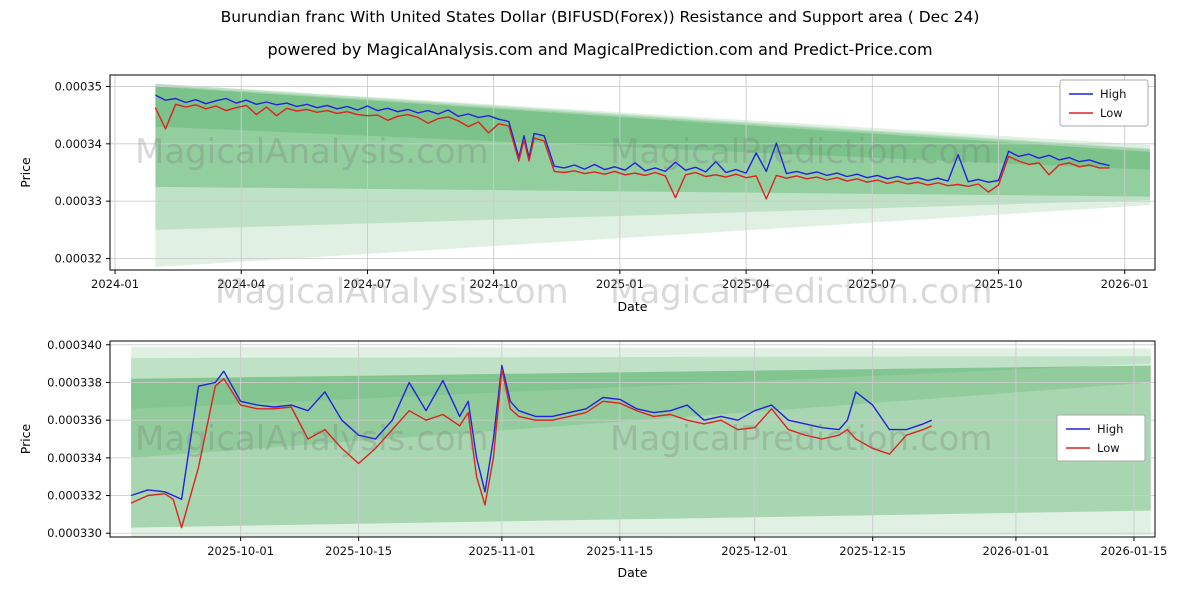 The height and width of the screenshot is (600, 1200). Describe the element at coordinates (501, 551) in the screenshot. I see `x-tick-label: 2025-11-01` at that location.